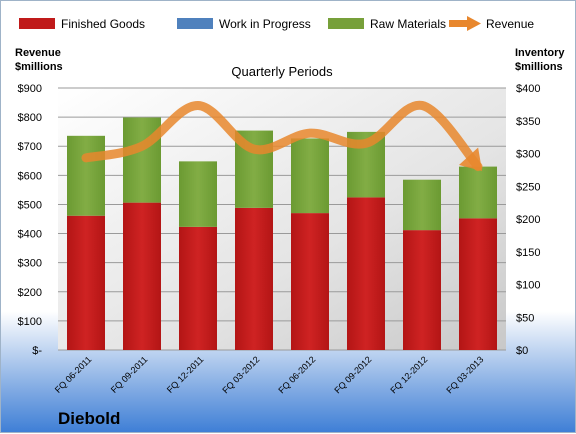  What do you see at coordinates (240, 374) in the screenshot?
I see `x-tick-label: FQ 03-2012` at bounding box center [240, 374].